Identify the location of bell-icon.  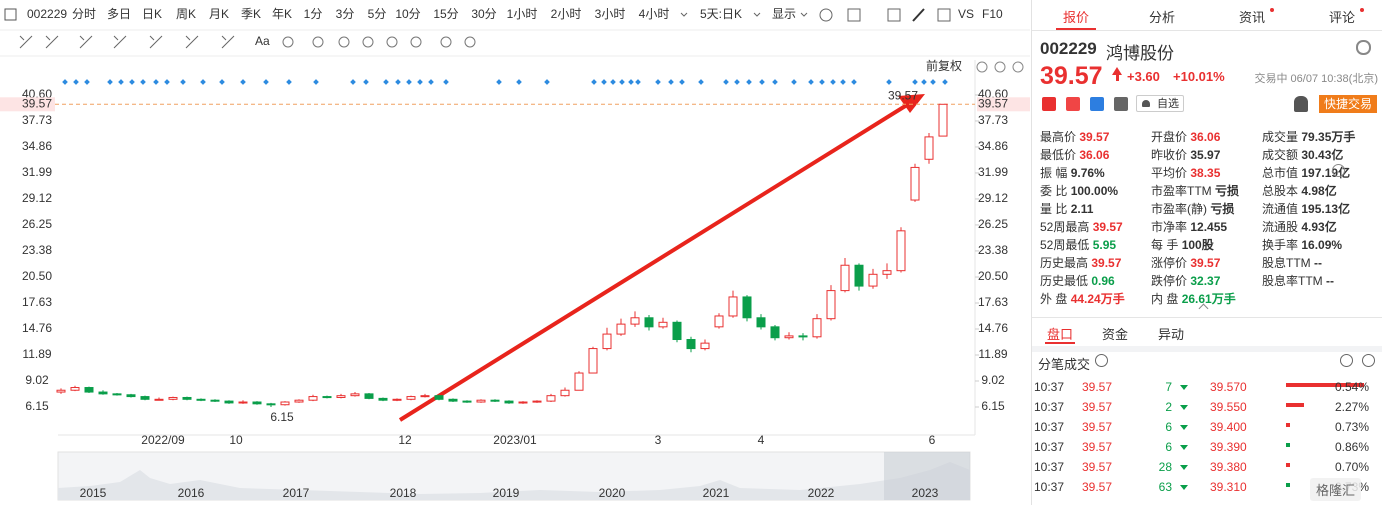
(1301, 104).